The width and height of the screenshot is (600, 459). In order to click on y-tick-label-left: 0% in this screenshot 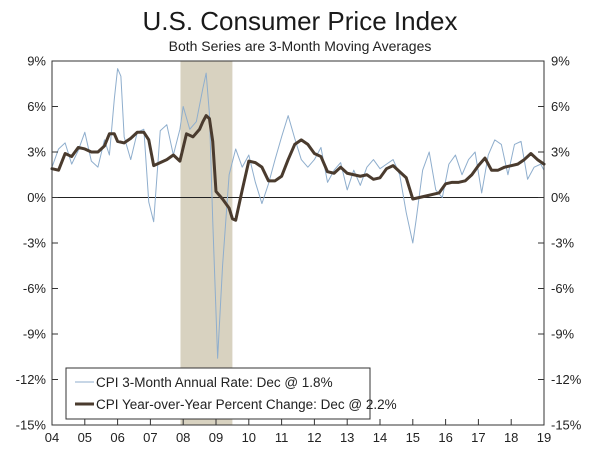, I will do `click(36, 197)`.